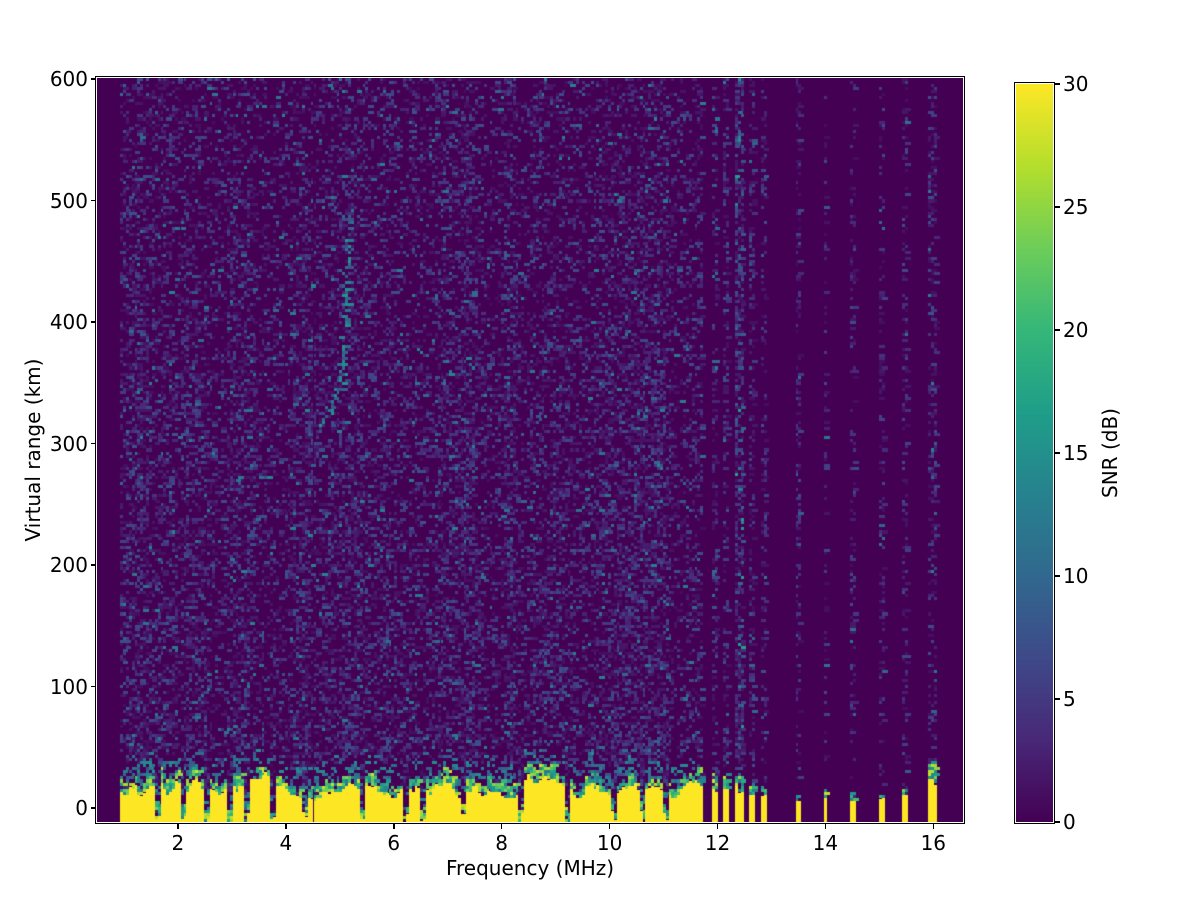  I want to click on x-tick-label: 2, so click(178, 843).